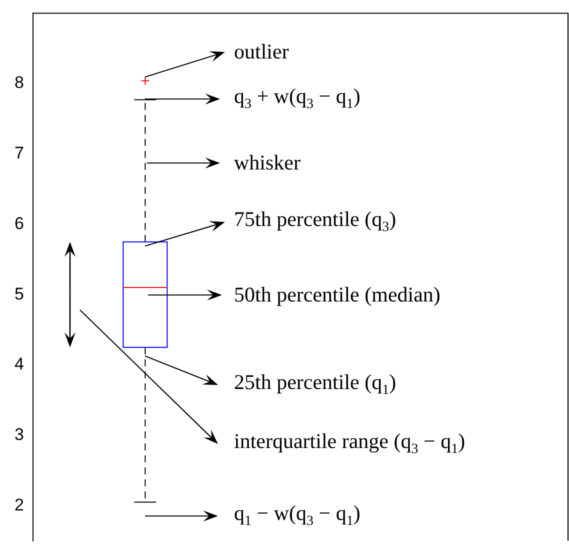 The image size is (569, 554). Describe the element at coordinates (261, 52) in the screenshot. I see `annotation: outlier` at that location.